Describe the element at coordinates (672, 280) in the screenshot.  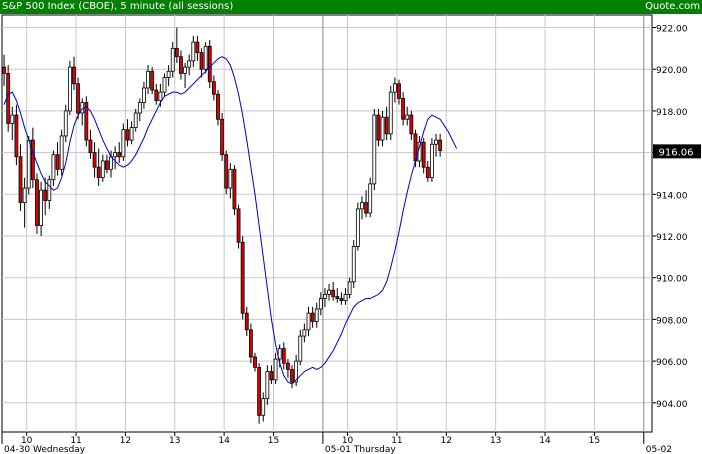
I see `y-tick-label: 910.00` at that location.